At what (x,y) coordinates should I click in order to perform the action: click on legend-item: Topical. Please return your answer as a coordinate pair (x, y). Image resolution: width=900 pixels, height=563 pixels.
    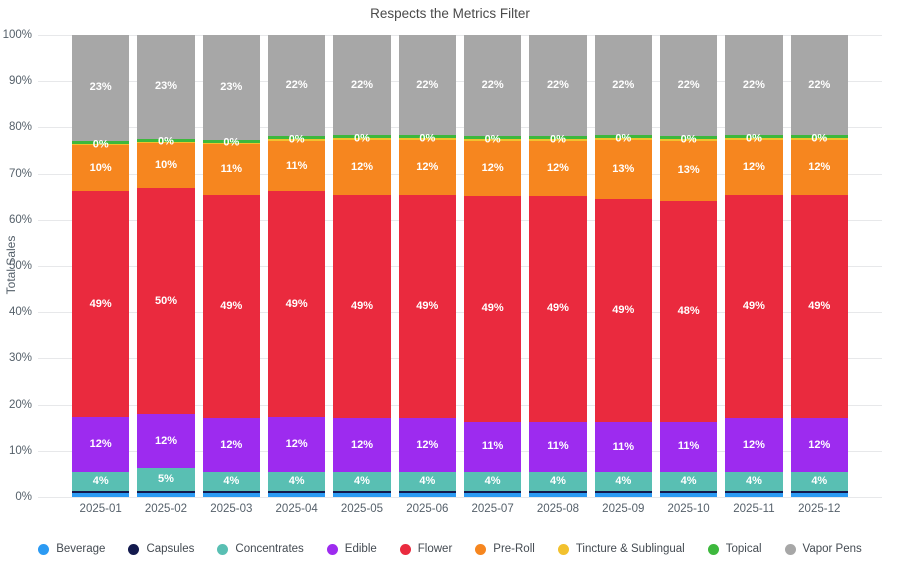
    Looking at the image, I should click on (735, 549).